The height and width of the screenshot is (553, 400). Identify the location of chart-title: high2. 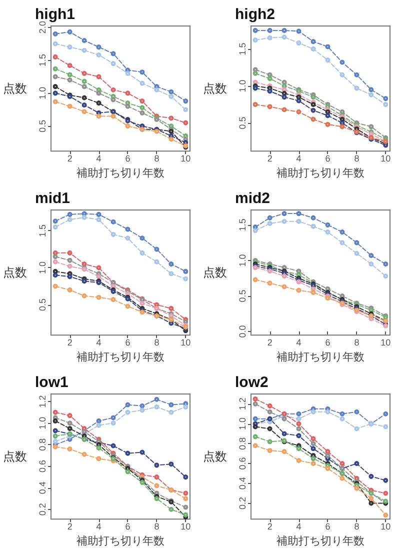
(255, 14).